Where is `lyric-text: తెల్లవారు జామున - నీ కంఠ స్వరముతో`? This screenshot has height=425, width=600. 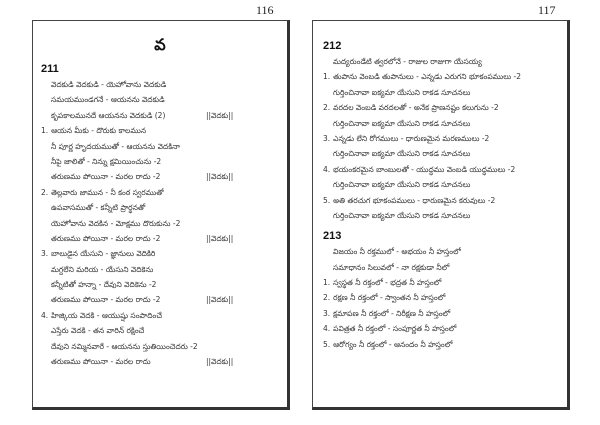
lyric-text: తెల్లవారు జామున - నీ కంఠ స్వరముతో is located at coordinates (107, 192).